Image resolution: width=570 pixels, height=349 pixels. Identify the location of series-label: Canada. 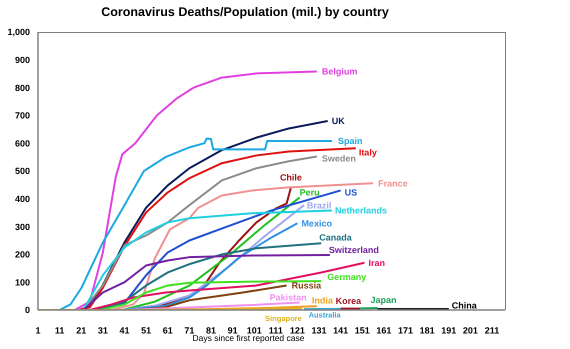
(336, 237).